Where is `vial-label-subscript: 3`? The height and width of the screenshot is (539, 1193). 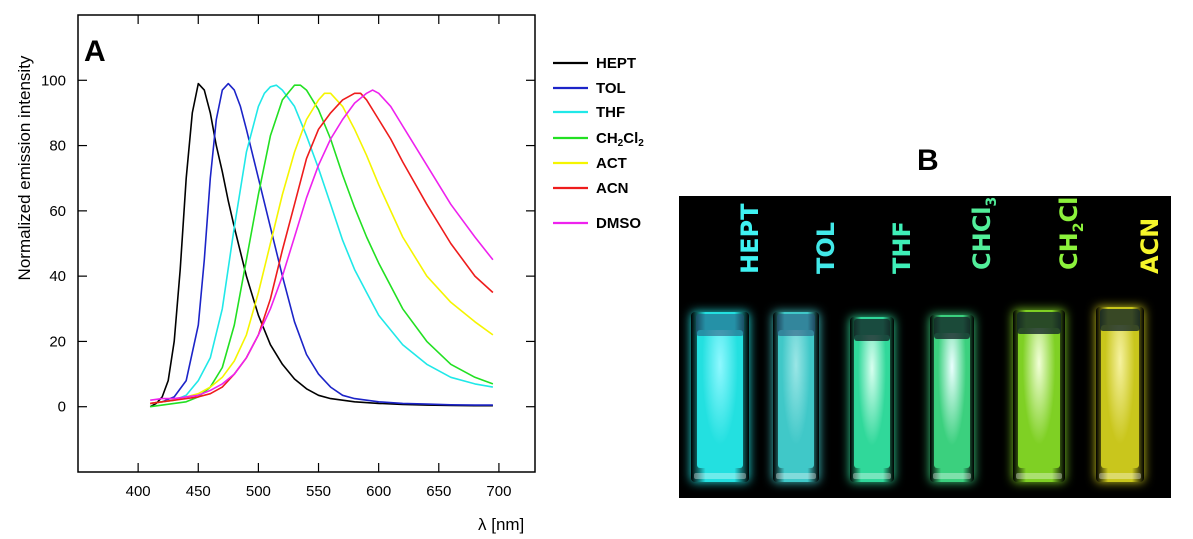
vial-label-subscript: 3 is located at coordinates (991, 201).